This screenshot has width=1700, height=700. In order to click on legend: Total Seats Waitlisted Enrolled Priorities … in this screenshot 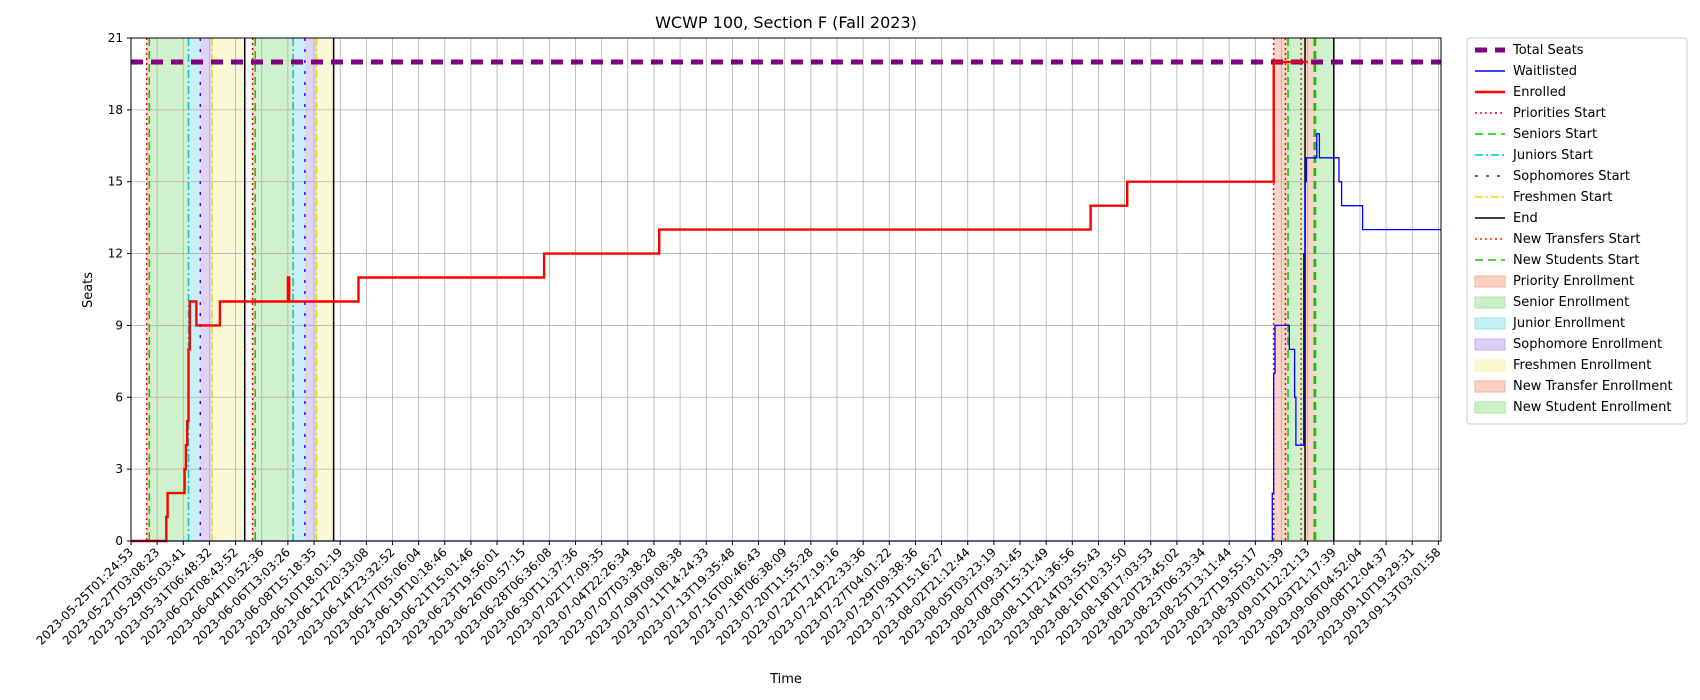, I will do `click(1577, 231)`.